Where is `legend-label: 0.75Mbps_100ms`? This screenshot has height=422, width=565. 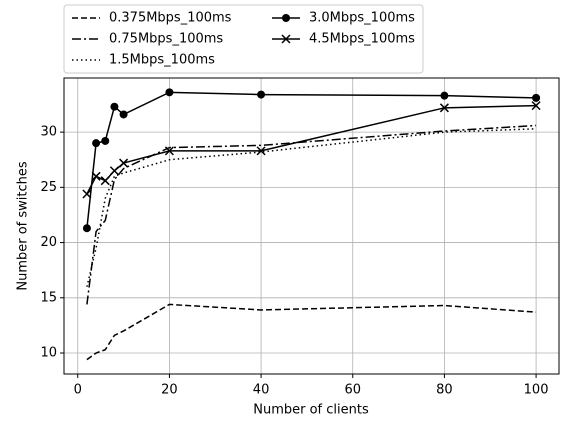 legend-label: 0.75Mbps_100ms is located at coordinates (166, 39).